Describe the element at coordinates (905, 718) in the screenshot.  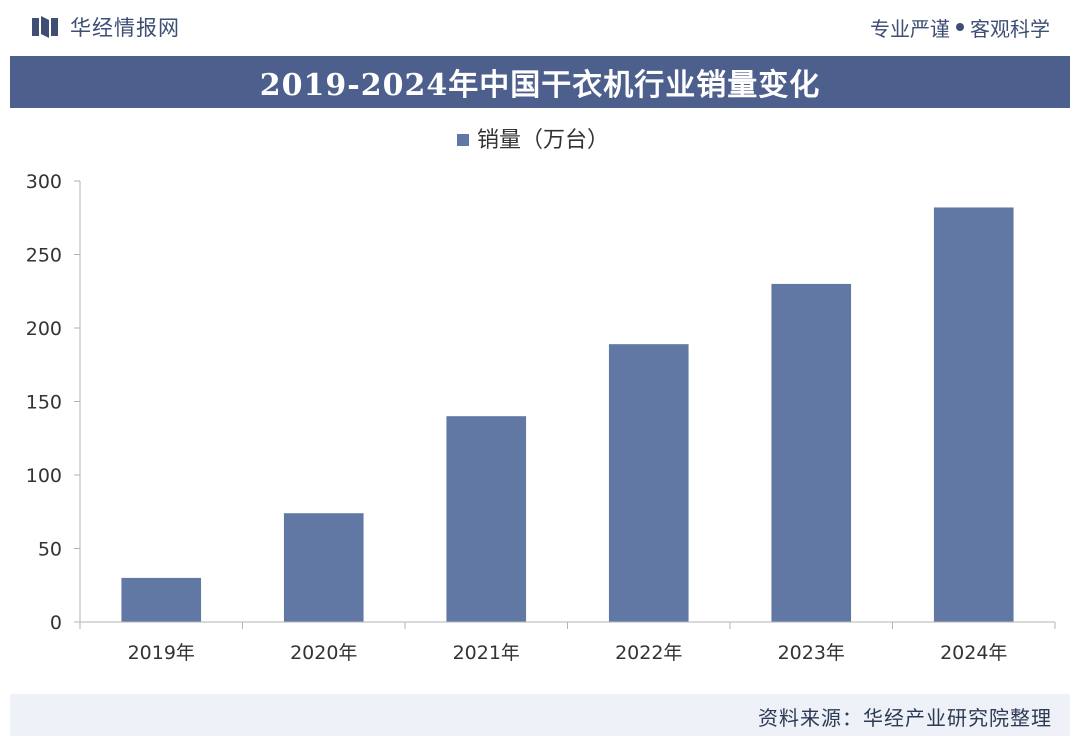
I see `source-note: 资料来源：华经产业研究院整理` at that location.